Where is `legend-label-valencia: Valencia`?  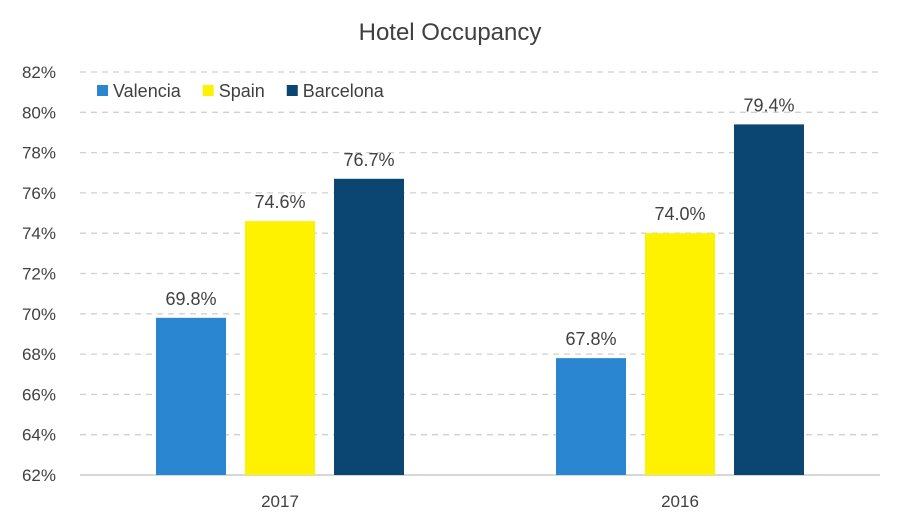
legend-label-valencia: Valencia is located at coordinates (147, 91).